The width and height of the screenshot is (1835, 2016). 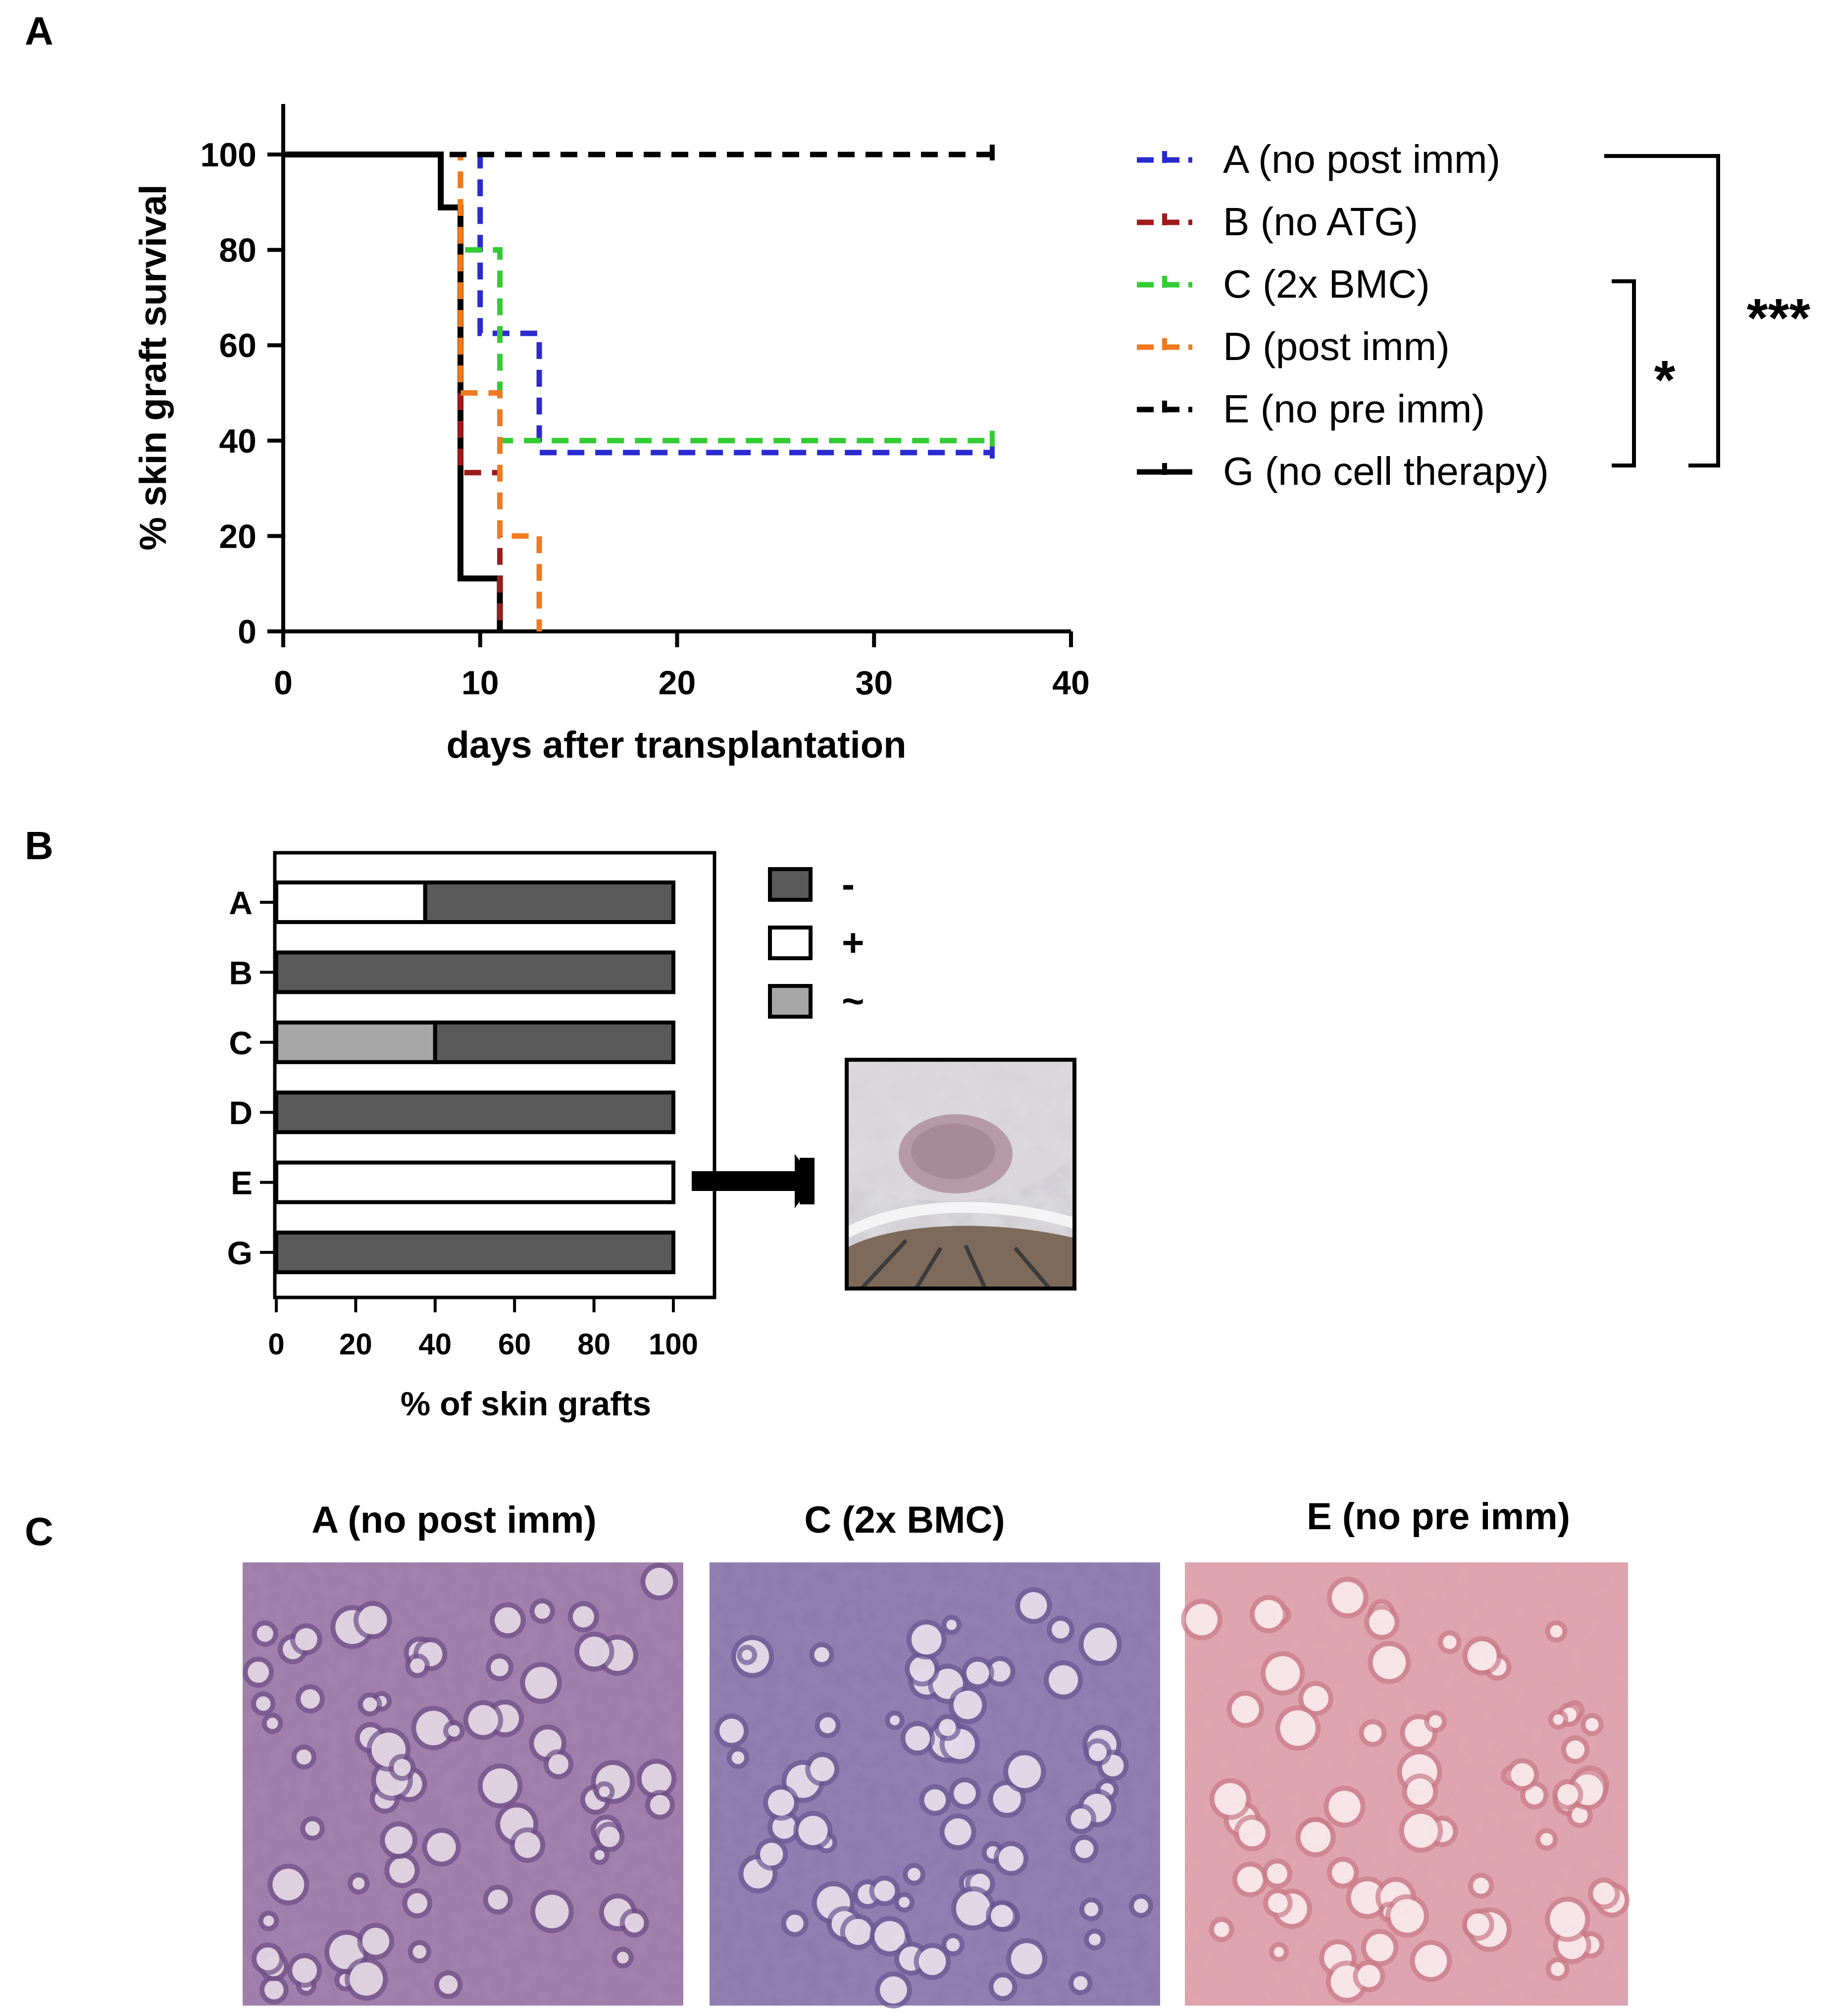 I want to click on survival-y-tick-label: 80, so click(x=237, y=251).